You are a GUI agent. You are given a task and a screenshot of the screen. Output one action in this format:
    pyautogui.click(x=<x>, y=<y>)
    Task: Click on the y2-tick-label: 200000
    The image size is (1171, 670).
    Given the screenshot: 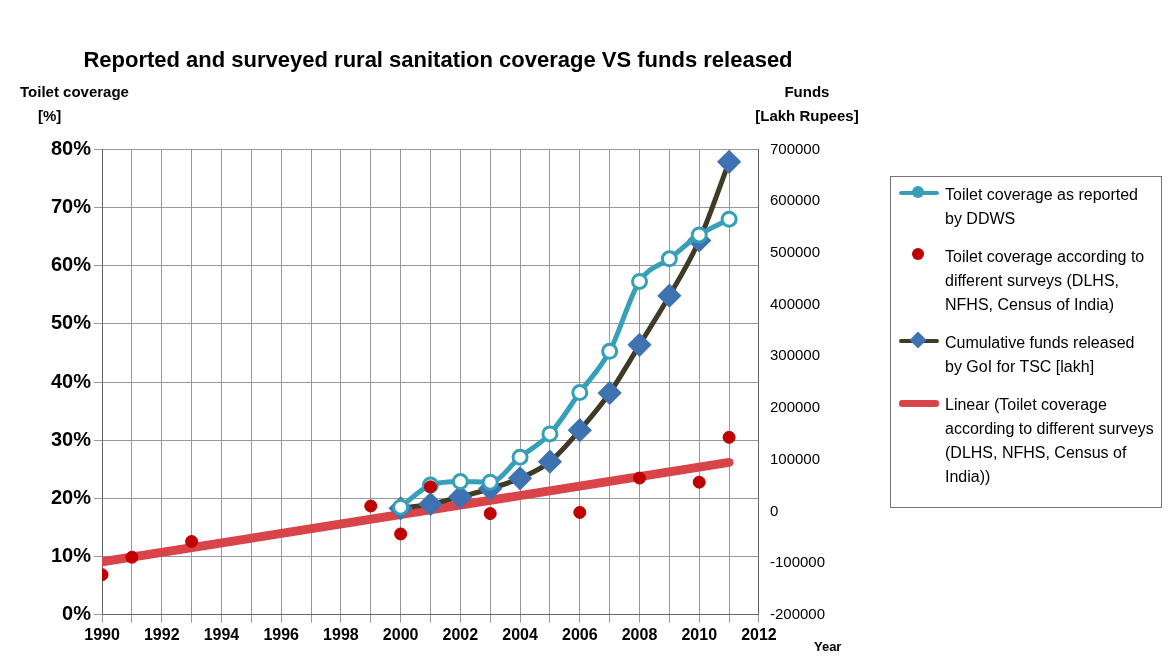 What is the action you would take?
    pyautogui.click(x=795, y=407)
    